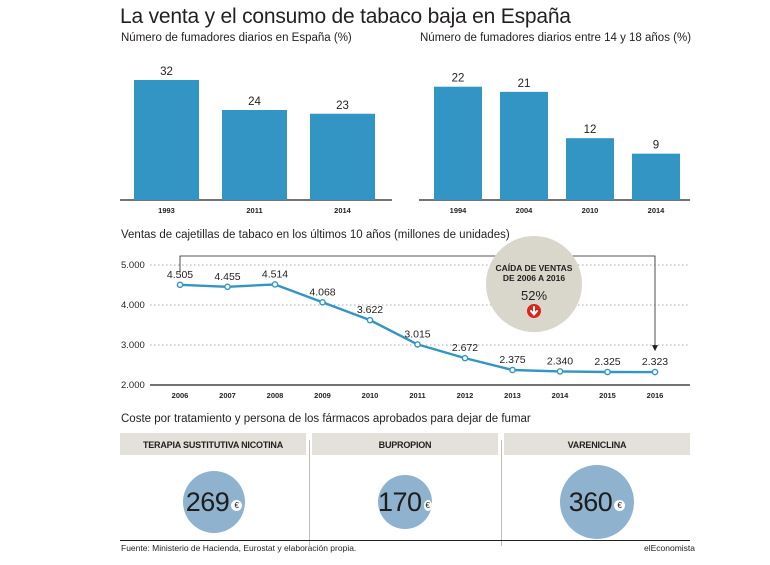 This screenshot has height=565, width=770. Describe the element at coordinates (590, 501) in the screenshot. I see `cost-value: 360` at that location.